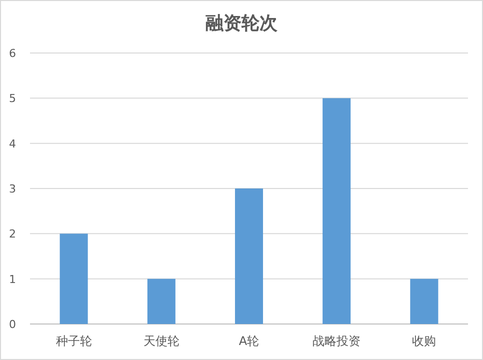 Image resolution: width=483 pixels, height=360 pixels. Describe the element at coordinates (249, 341) in the screenshot. I see `x-tick-label: A轮` at that location.